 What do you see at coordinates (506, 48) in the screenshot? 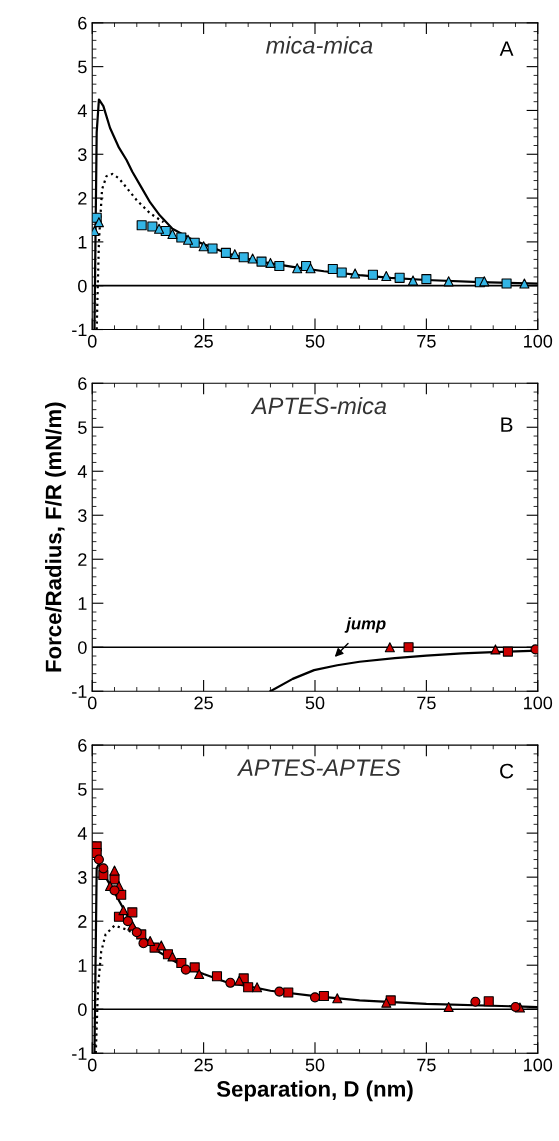
I see `annotation: A` at bounding box center [506, 48].